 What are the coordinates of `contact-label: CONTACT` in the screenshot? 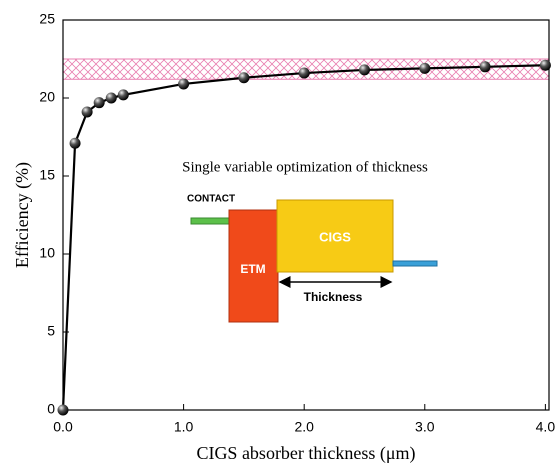 It's located at (211, 199).